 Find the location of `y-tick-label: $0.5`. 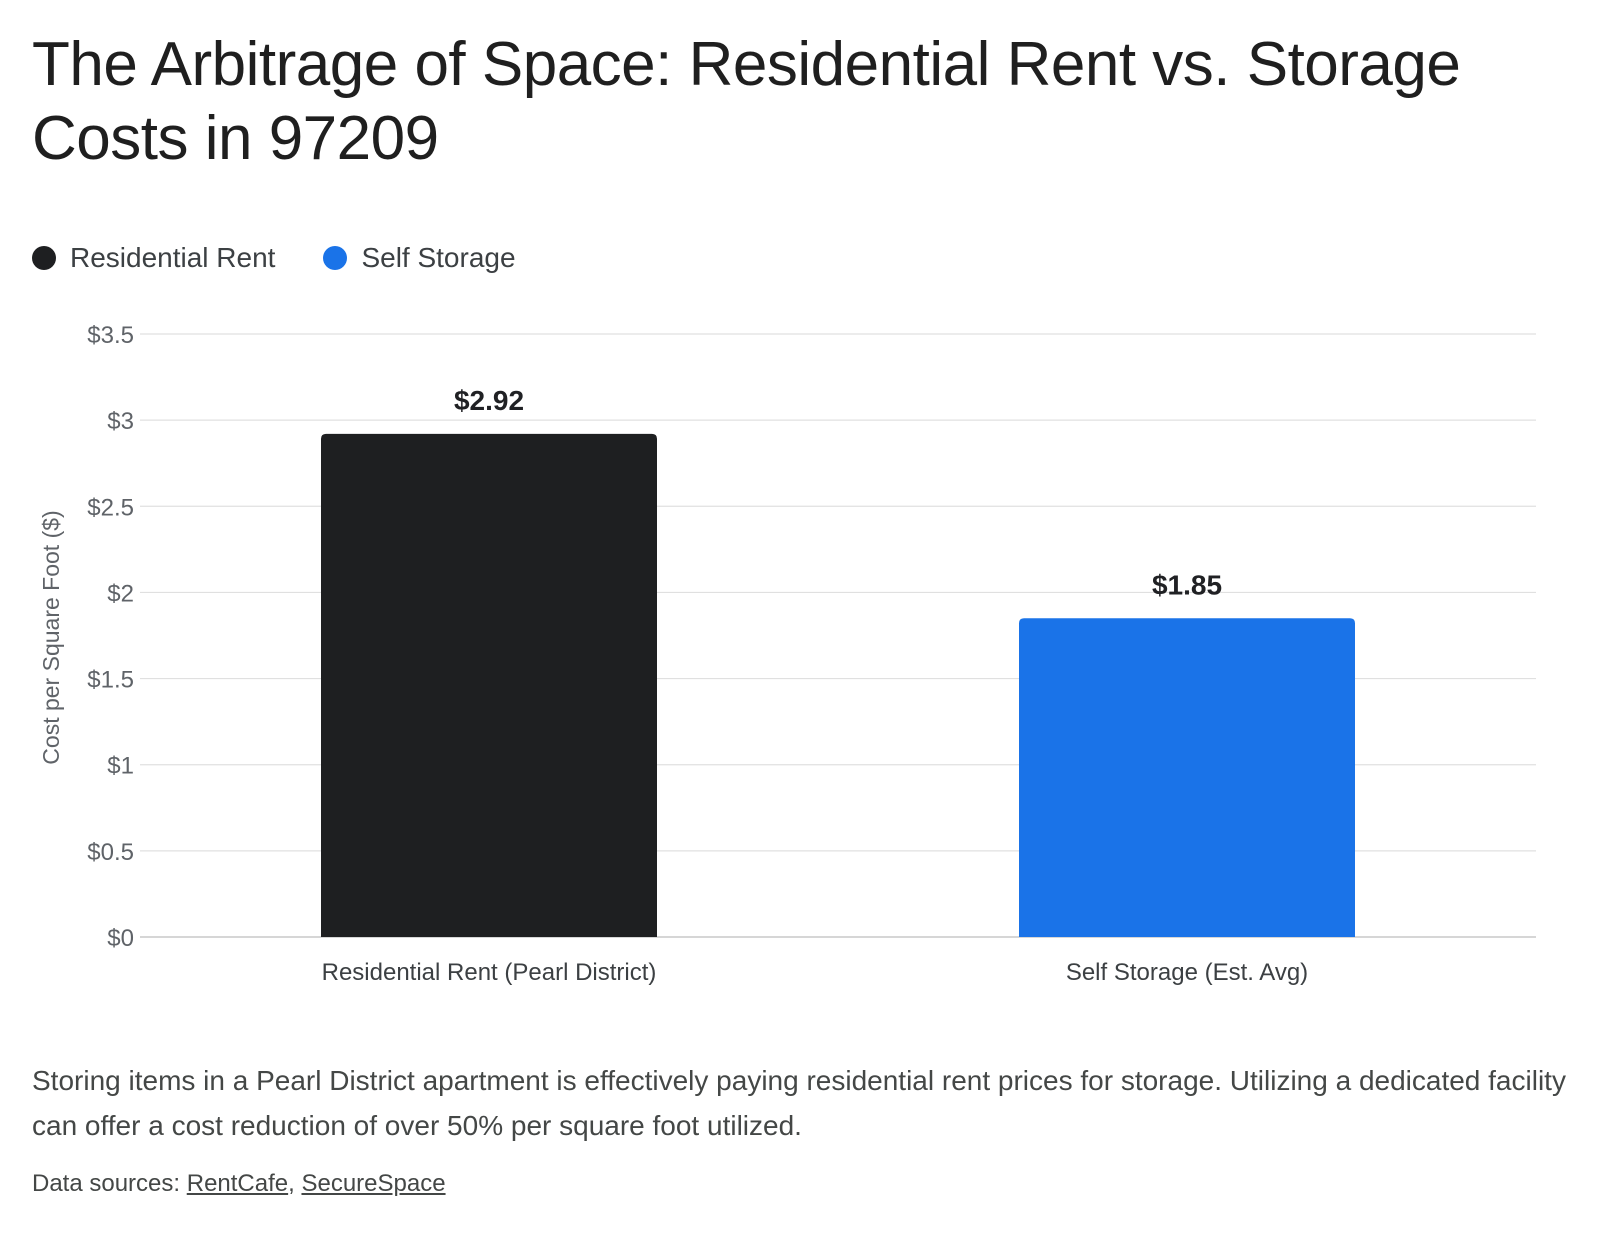

y-tick-label: $0.5 is located at coordinates (110, 852).